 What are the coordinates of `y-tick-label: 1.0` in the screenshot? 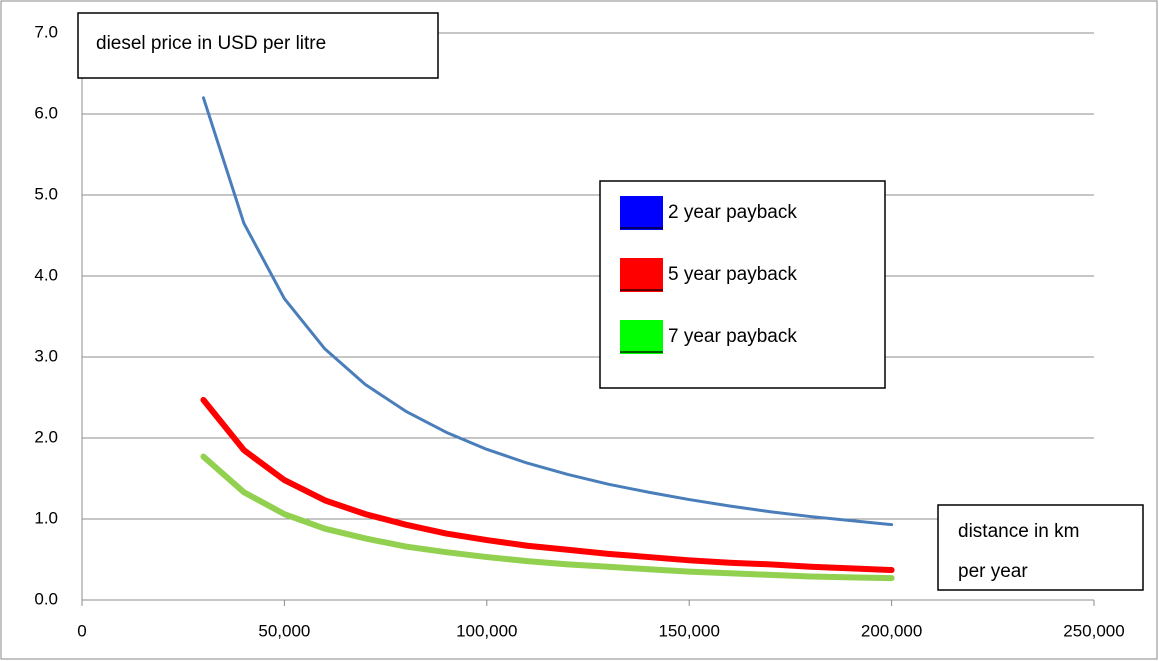 It's located at (46, 517).